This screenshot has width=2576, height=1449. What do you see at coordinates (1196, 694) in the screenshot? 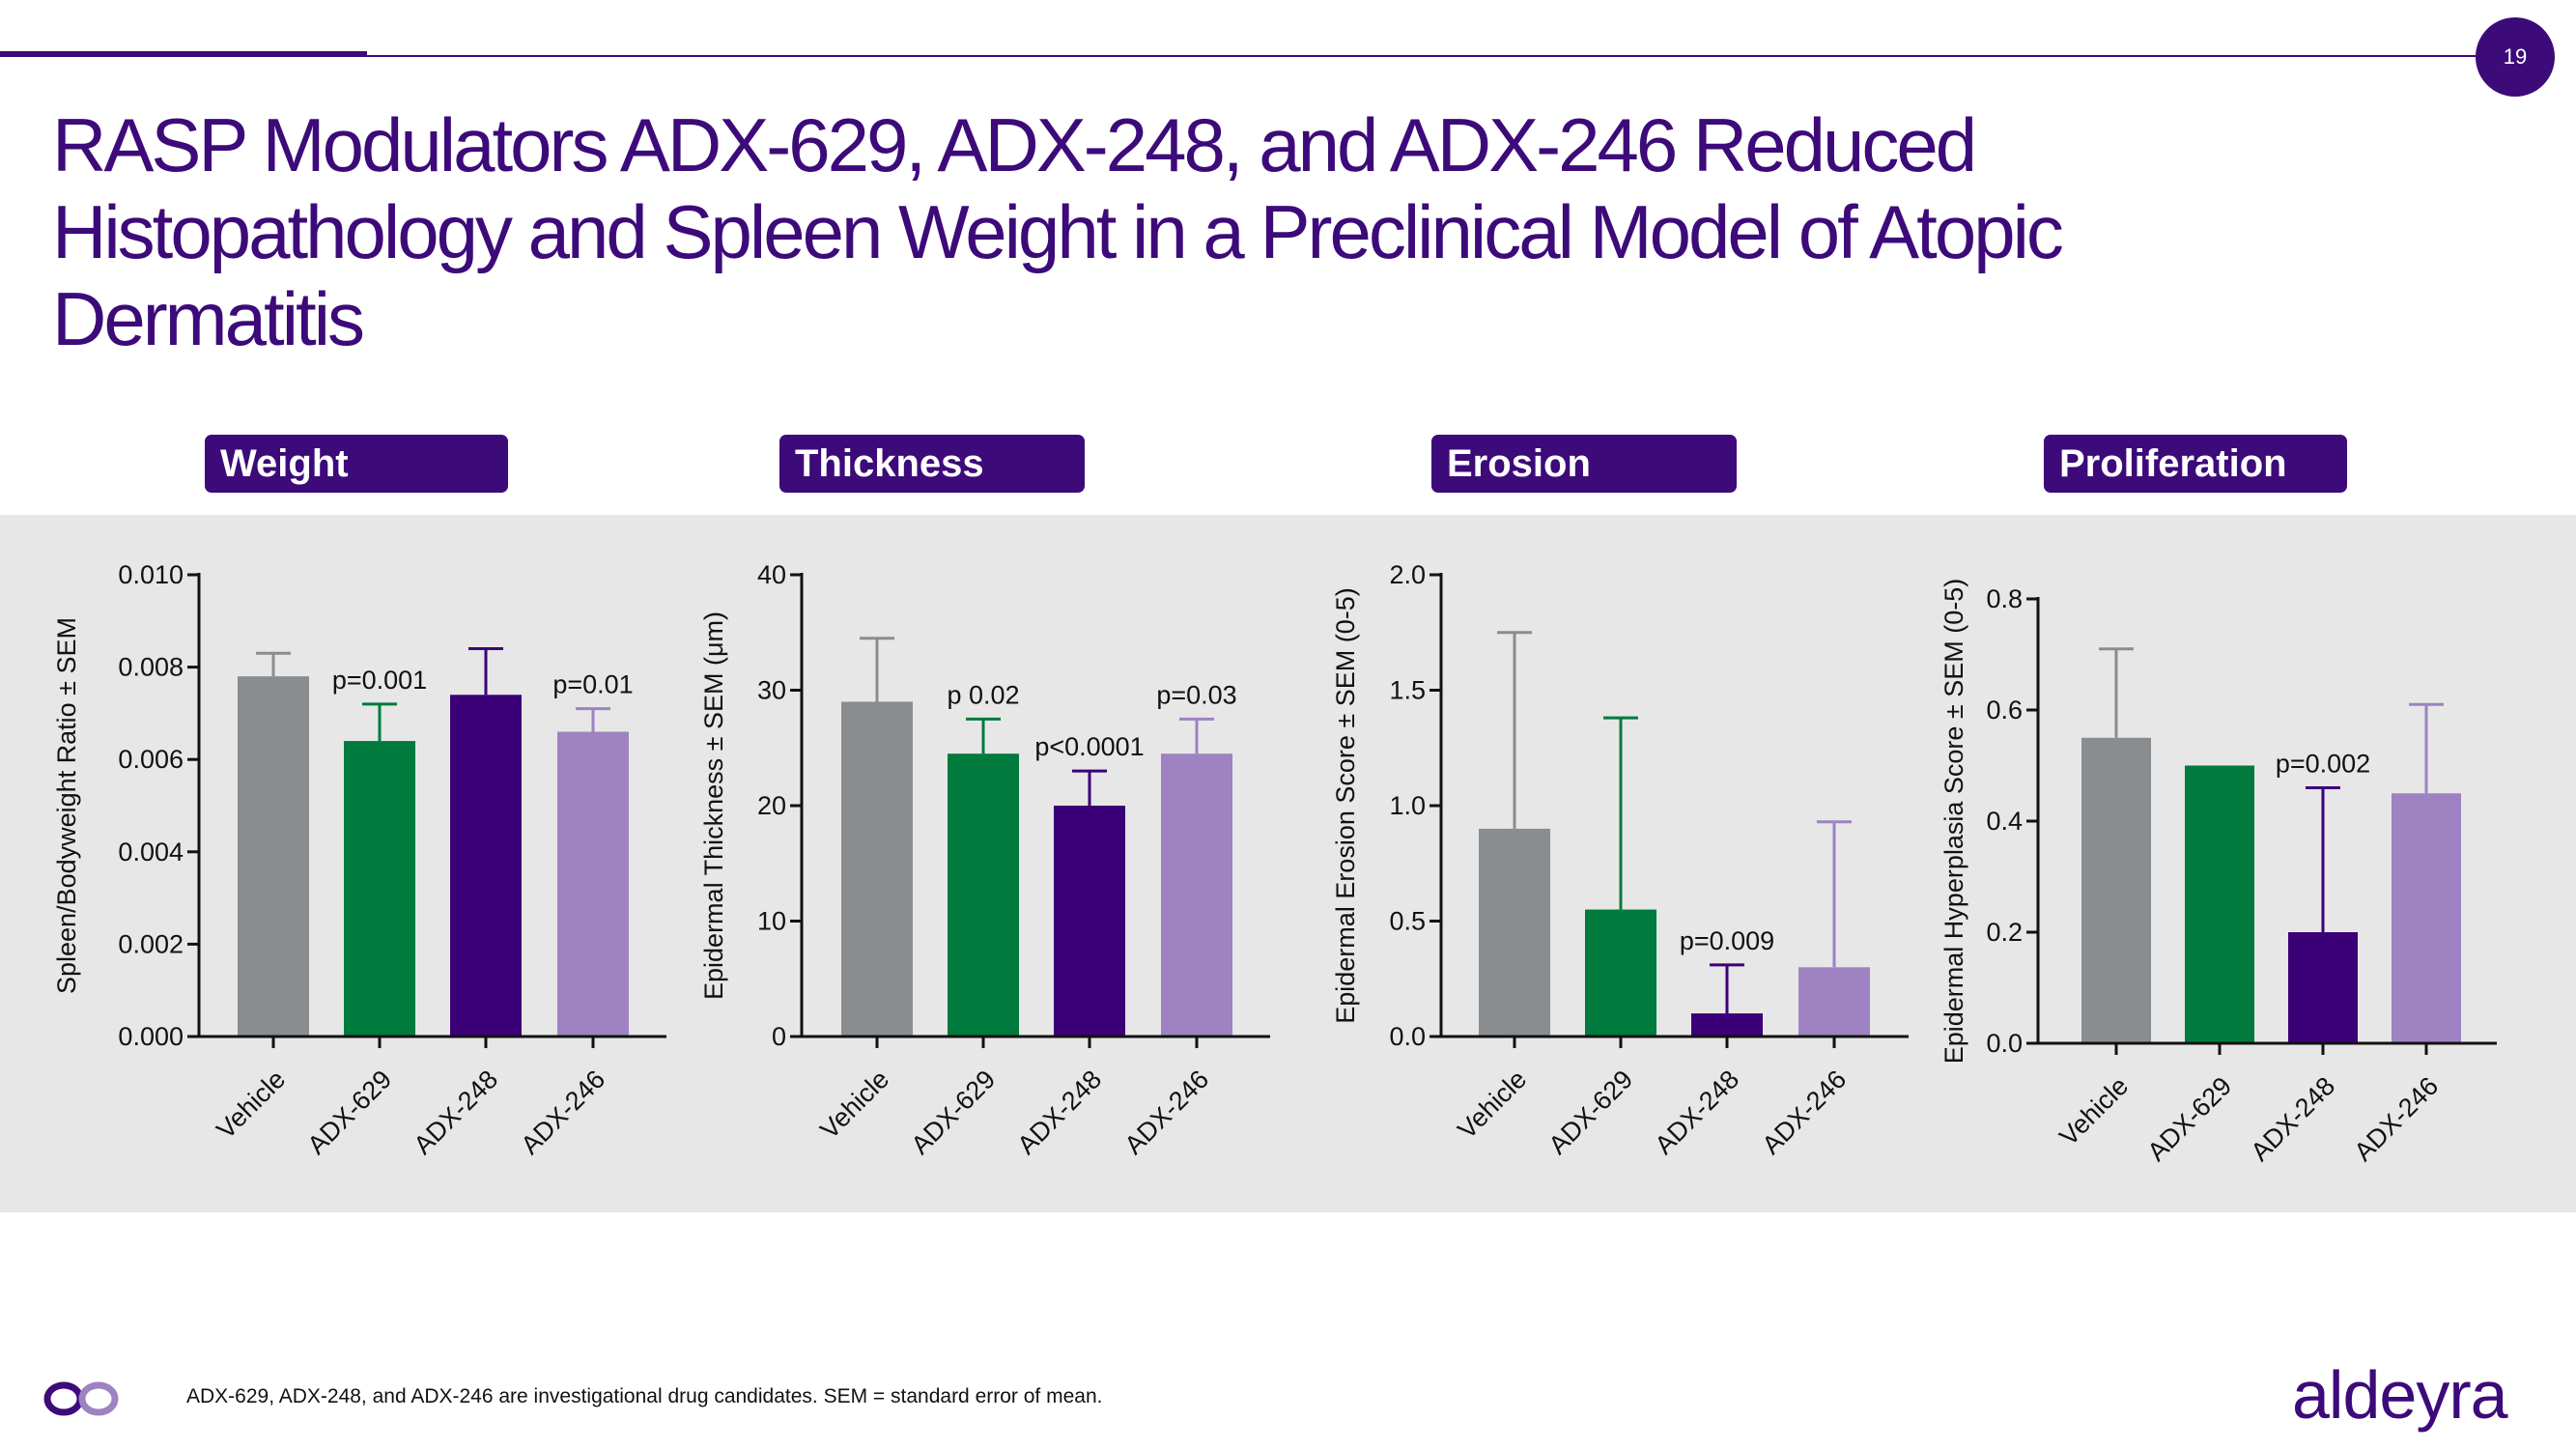
I see `p-value-label: p=0.03` at bounding box center [1196, 694].